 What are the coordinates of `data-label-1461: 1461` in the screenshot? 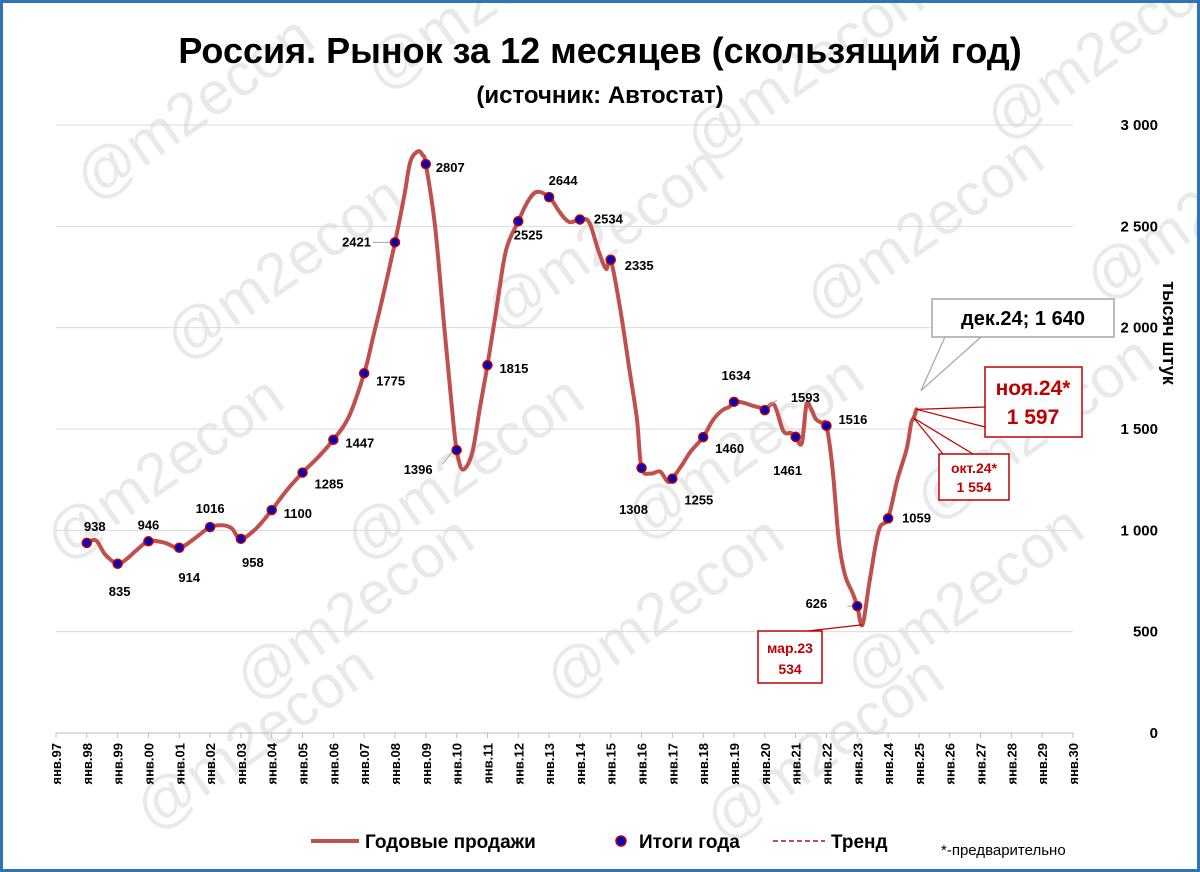 It's located at (787, 470).